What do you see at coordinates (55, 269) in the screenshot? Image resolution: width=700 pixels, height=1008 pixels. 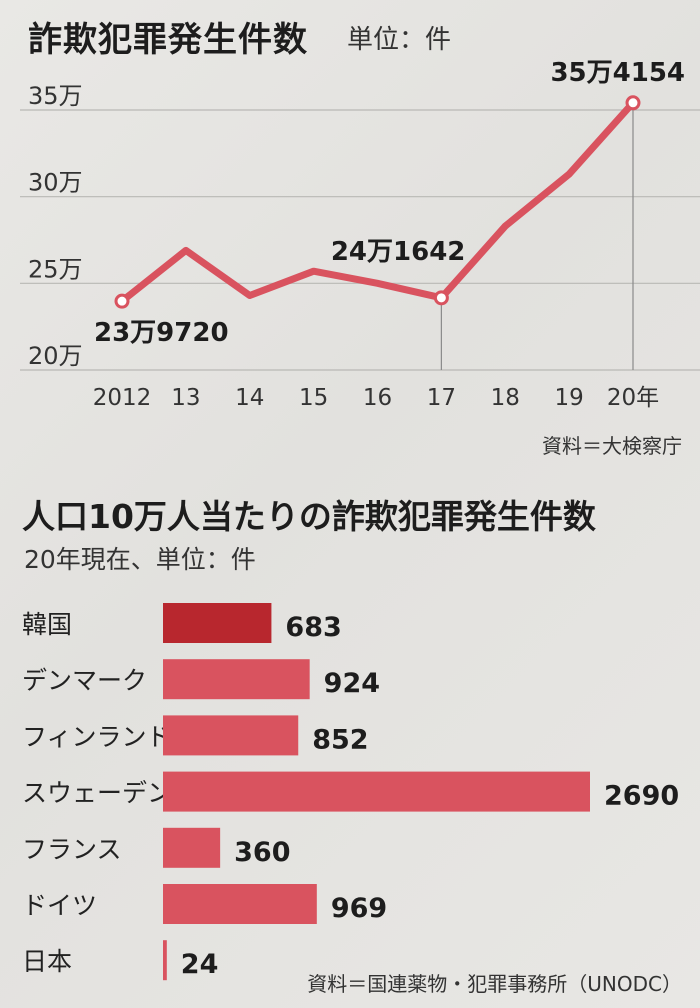 I see `y-tick-label: 25万` at bounding box center [55, 269].